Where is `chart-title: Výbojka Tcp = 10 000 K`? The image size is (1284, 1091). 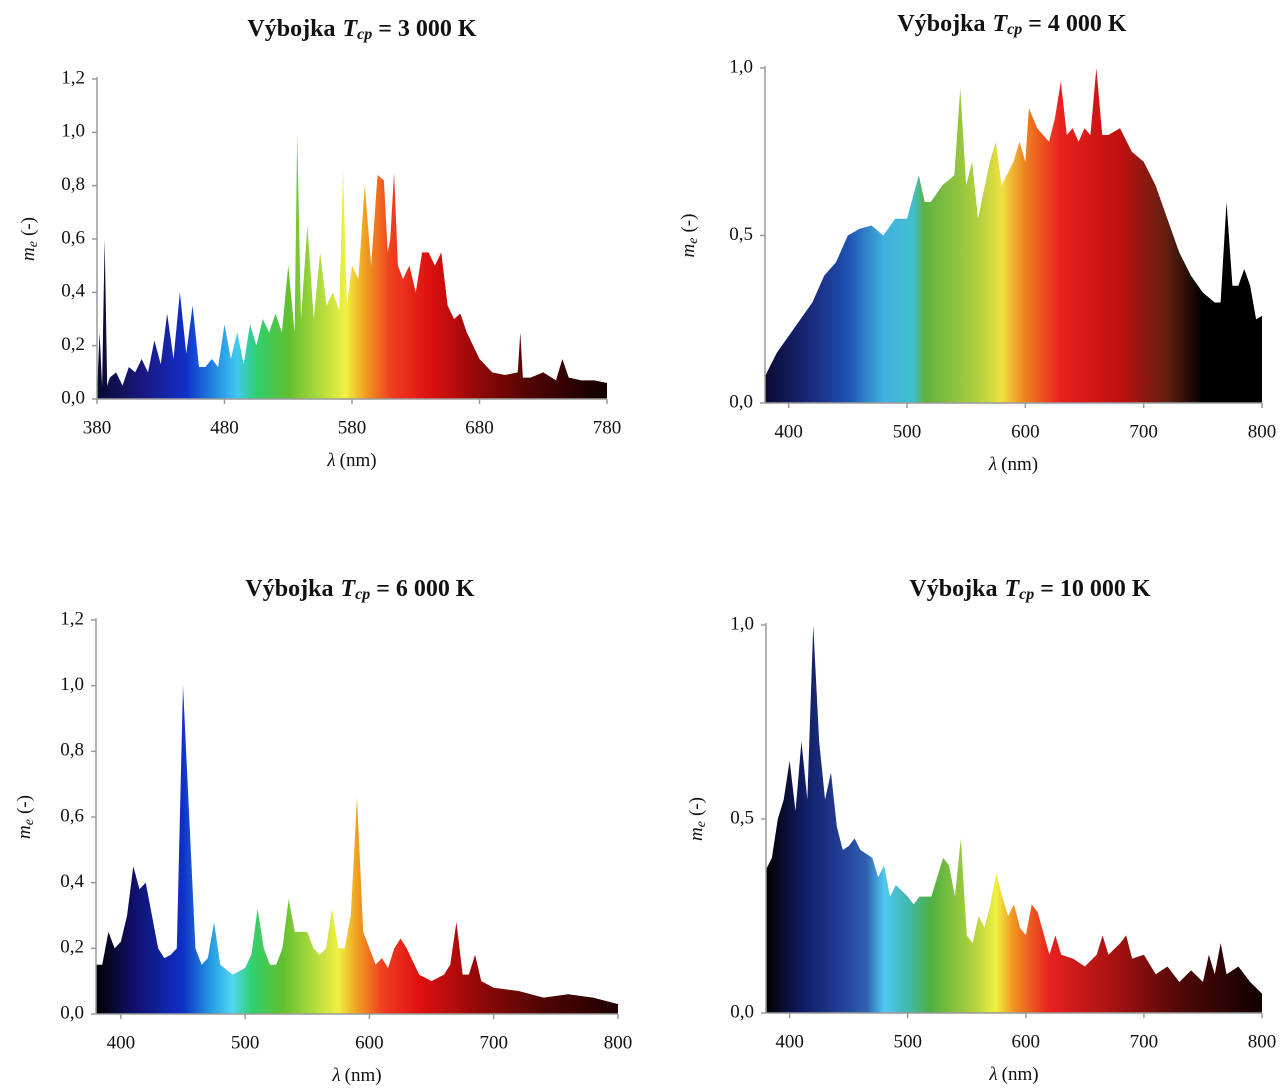 chart-title: Výbojka Tcp = 10 000 K is located at coordinates (1029, 589).